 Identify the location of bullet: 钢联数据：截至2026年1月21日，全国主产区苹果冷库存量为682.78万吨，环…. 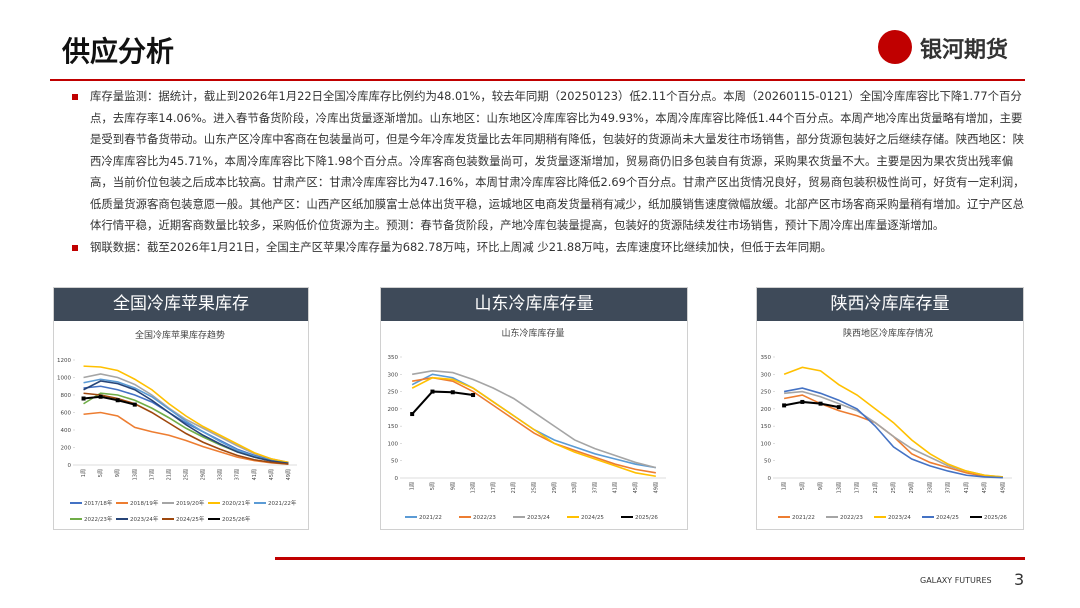
(551, 248).